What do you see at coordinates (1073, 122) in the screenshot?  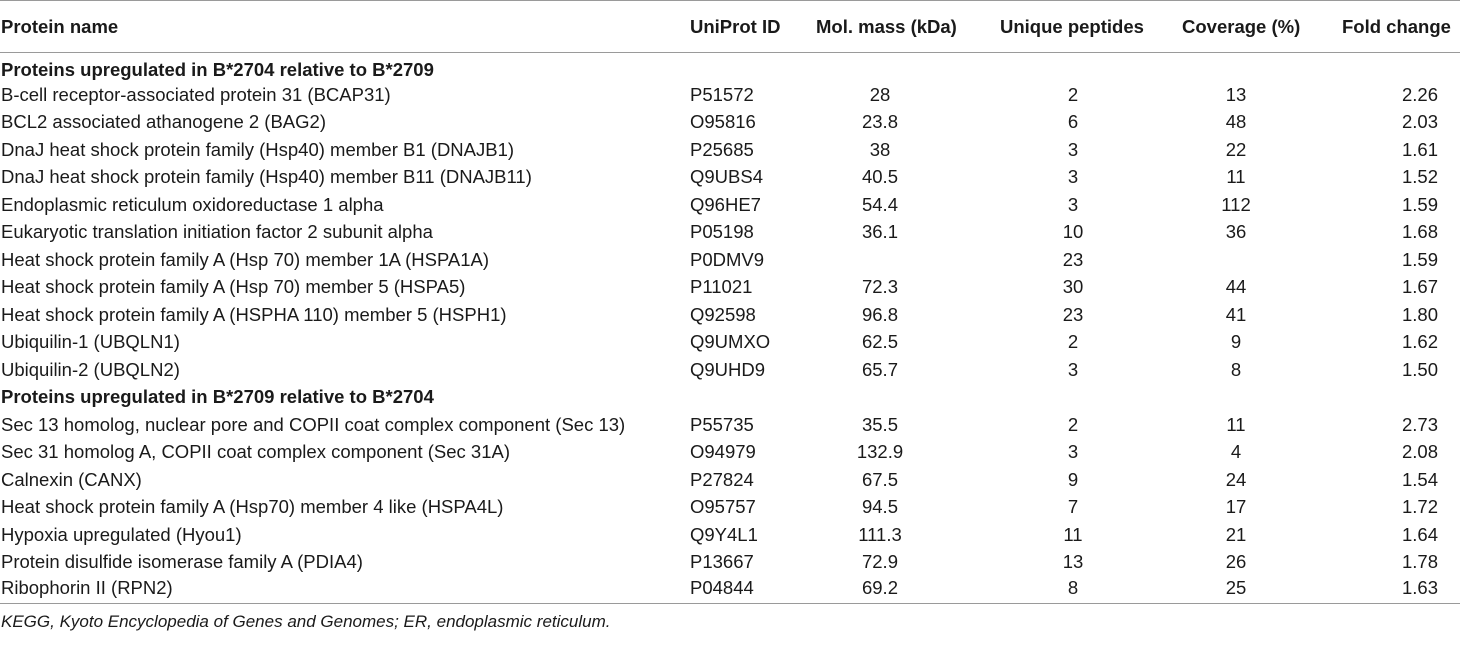 I see `unique-peptides-cell: 6` at bounding box center [1073, 122].